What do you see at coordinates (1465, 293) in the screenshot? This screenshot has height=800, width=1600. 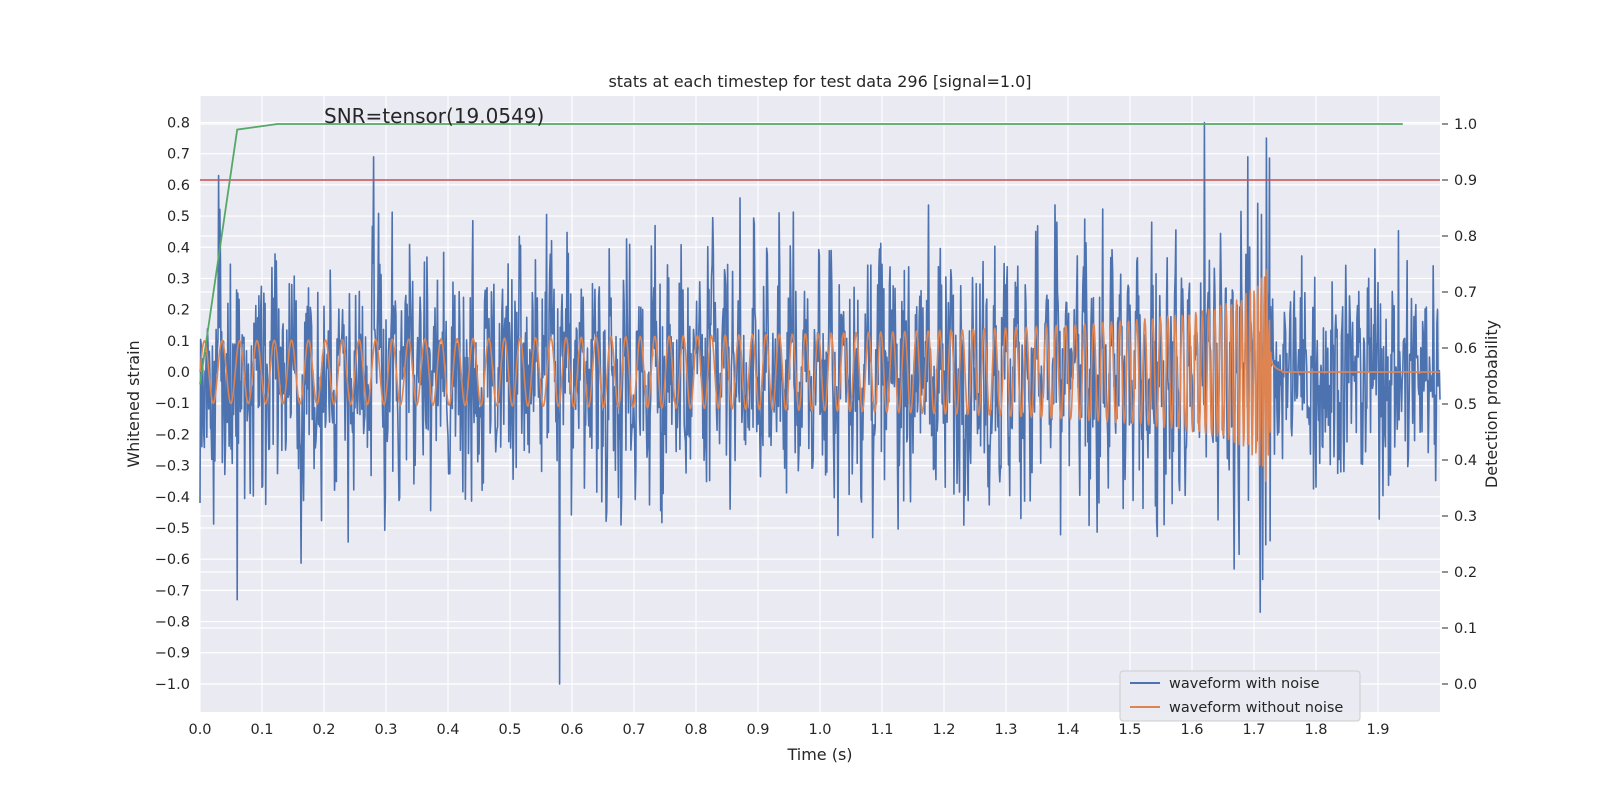 I see `y2-tick-label: 0.7` at bounding box center [1465, 293].